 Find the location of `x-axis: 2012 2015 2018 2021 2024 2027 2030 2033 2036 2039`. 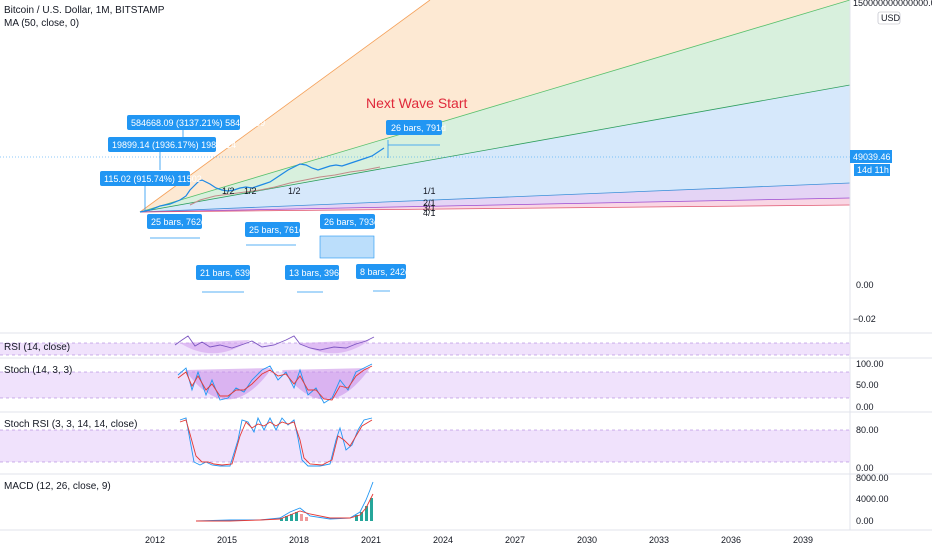

x-axis: 2012 2015 2018 2021 2024 2027 2030 2033 2036 2039 is located at coordinates (479, 540).